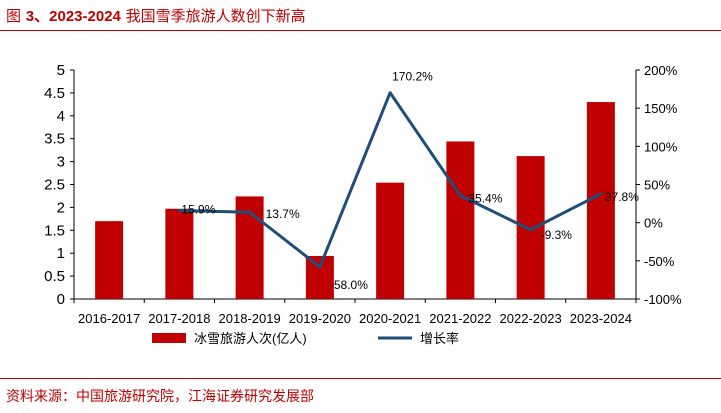 The width and height of the screenshot is (721, 413). What do you see at coordinates (653, 223) in the screenshot?
I see `right-tick-label: 0%` at bounding box center [653, 223].